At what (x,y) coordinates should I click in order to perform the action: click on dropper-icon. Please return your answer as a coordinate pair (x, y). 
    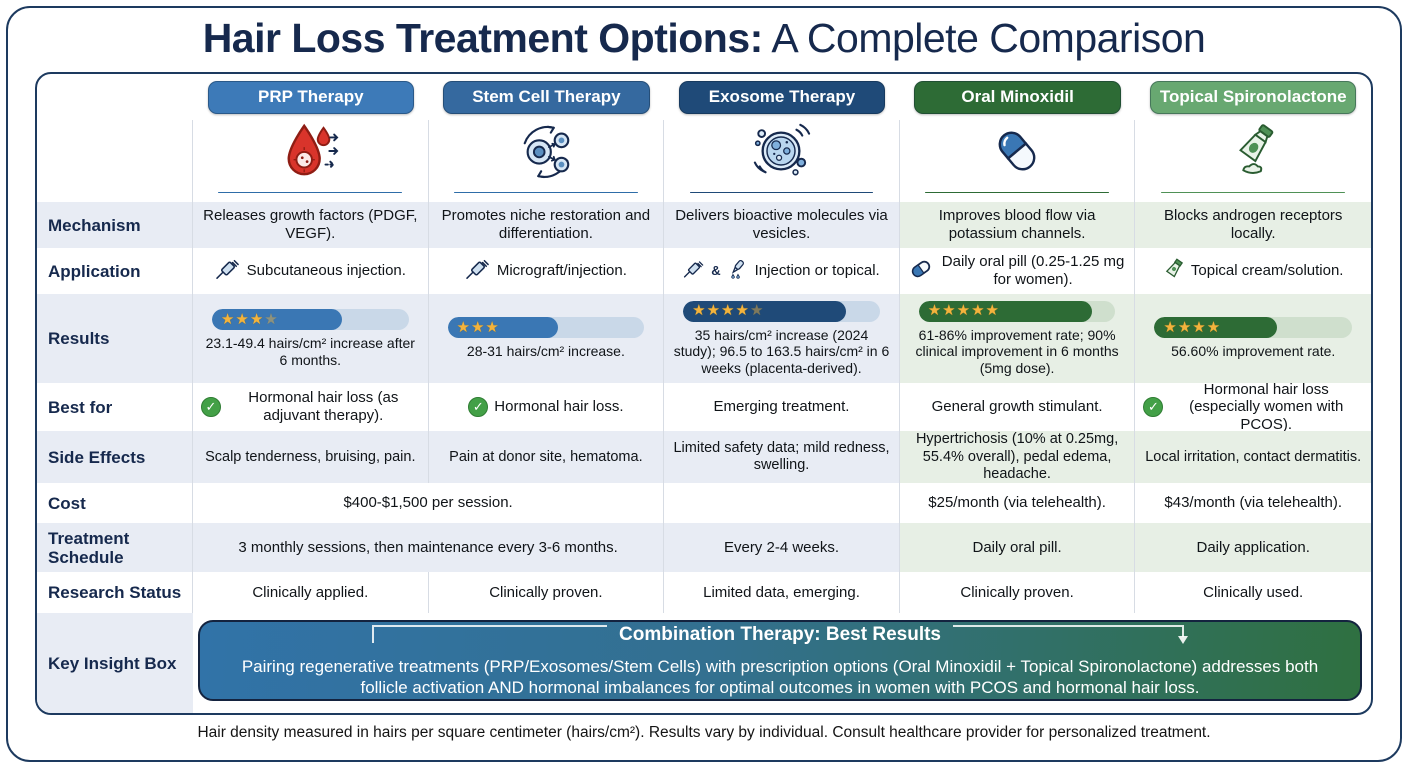
    Looking at the image, I should click on (738, 271).